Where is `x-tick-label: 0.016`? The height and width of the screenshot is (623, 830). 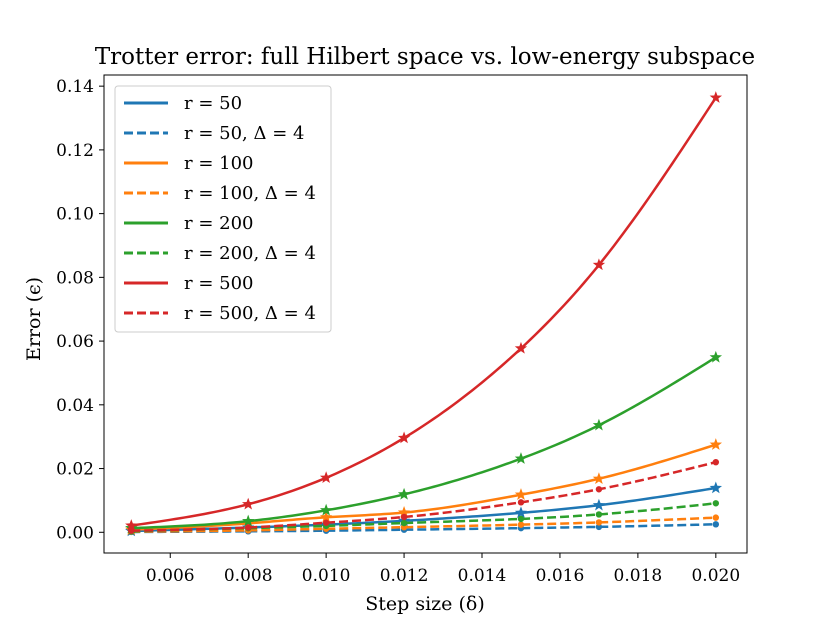
x-tick-label: 0.016 is located at coordinates (560, 576).